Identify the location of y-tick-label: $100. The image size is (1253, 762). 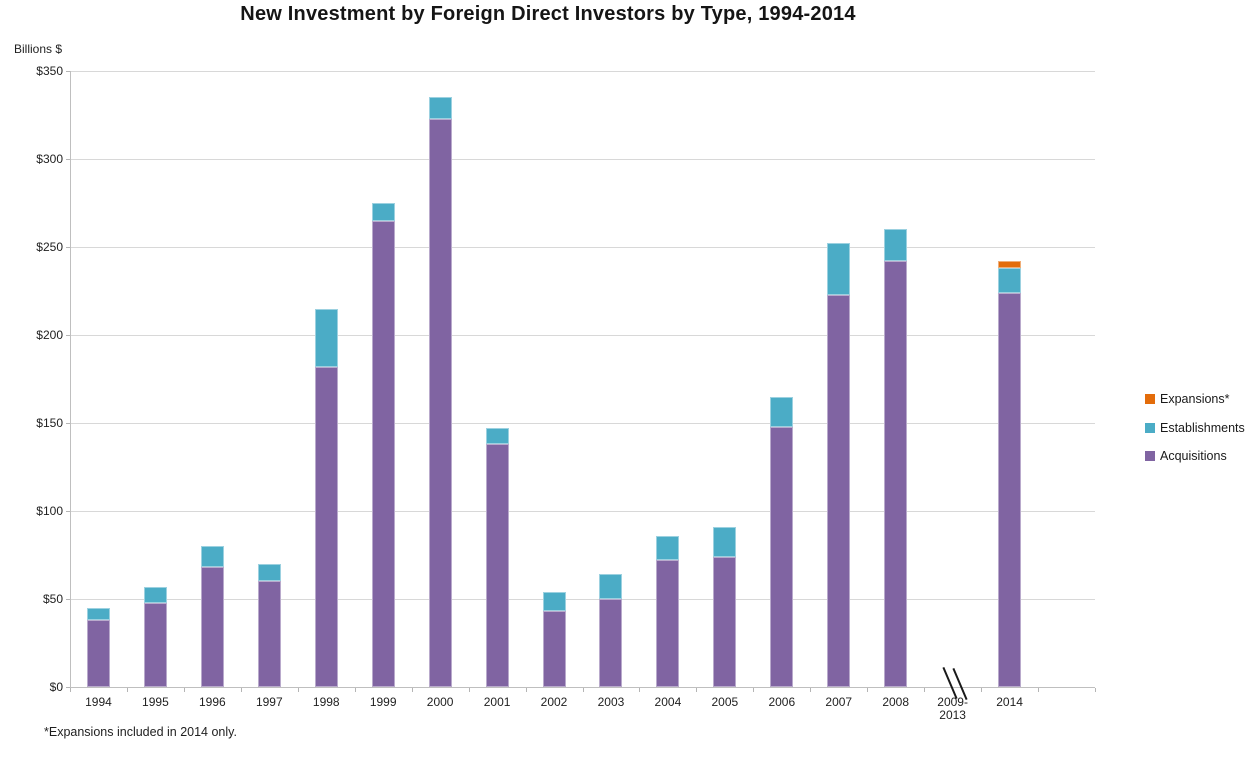
(49, 511).